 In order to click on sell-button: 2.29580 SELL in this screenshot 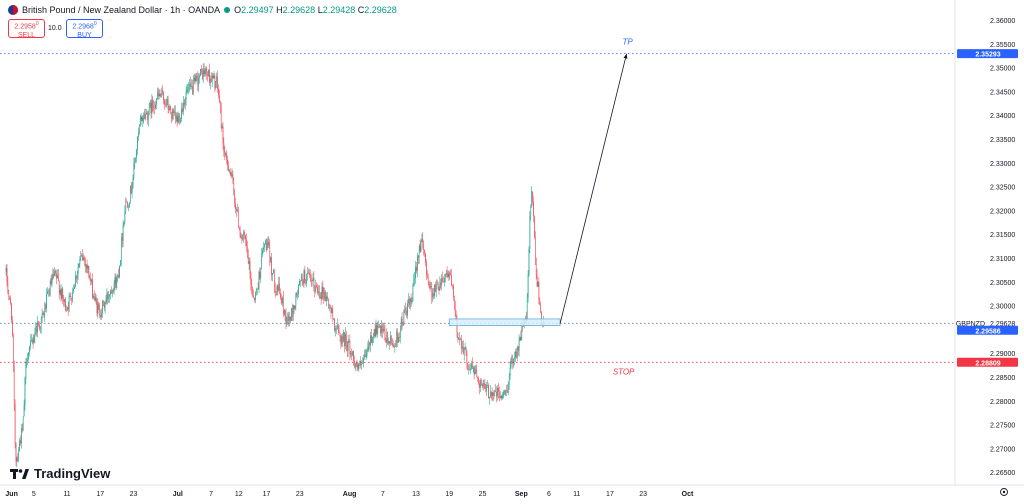, I will do `click(26, 29)`.